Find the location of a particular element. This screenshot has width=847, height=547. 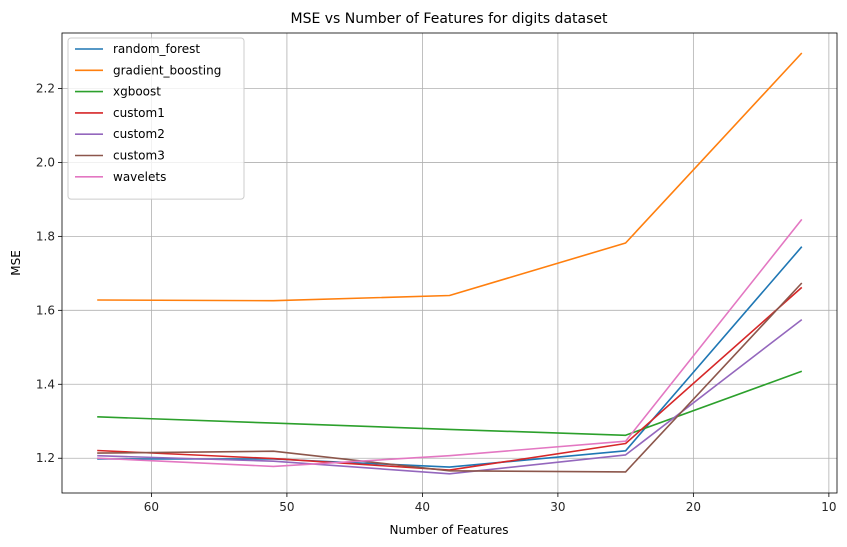

legend-entry-label: gradient_boosting is located at coordinates (167, 70).